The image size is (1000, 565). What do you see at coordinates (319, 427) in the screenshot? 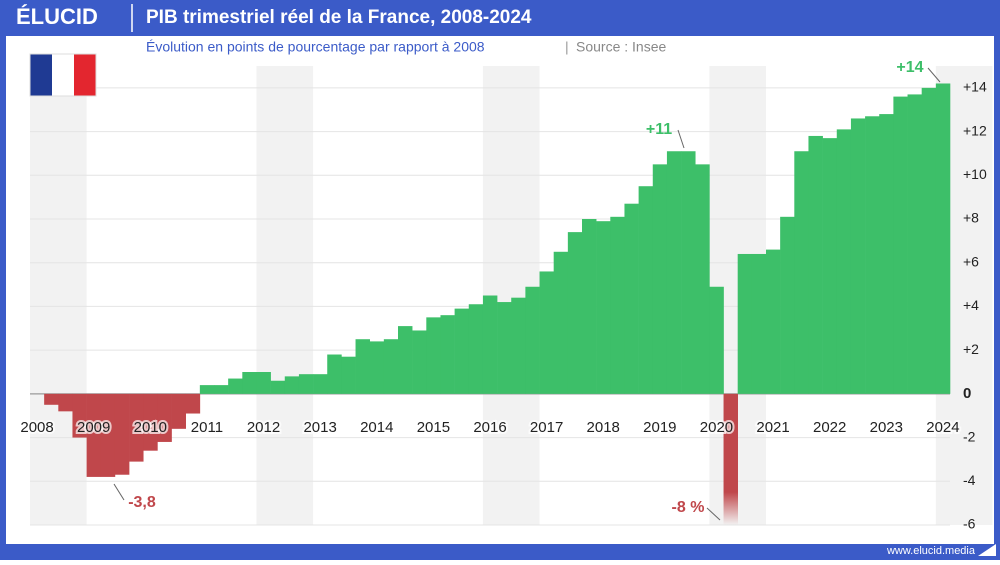
I see `x-tick-label: 2013` at bounding box center [319, 427].